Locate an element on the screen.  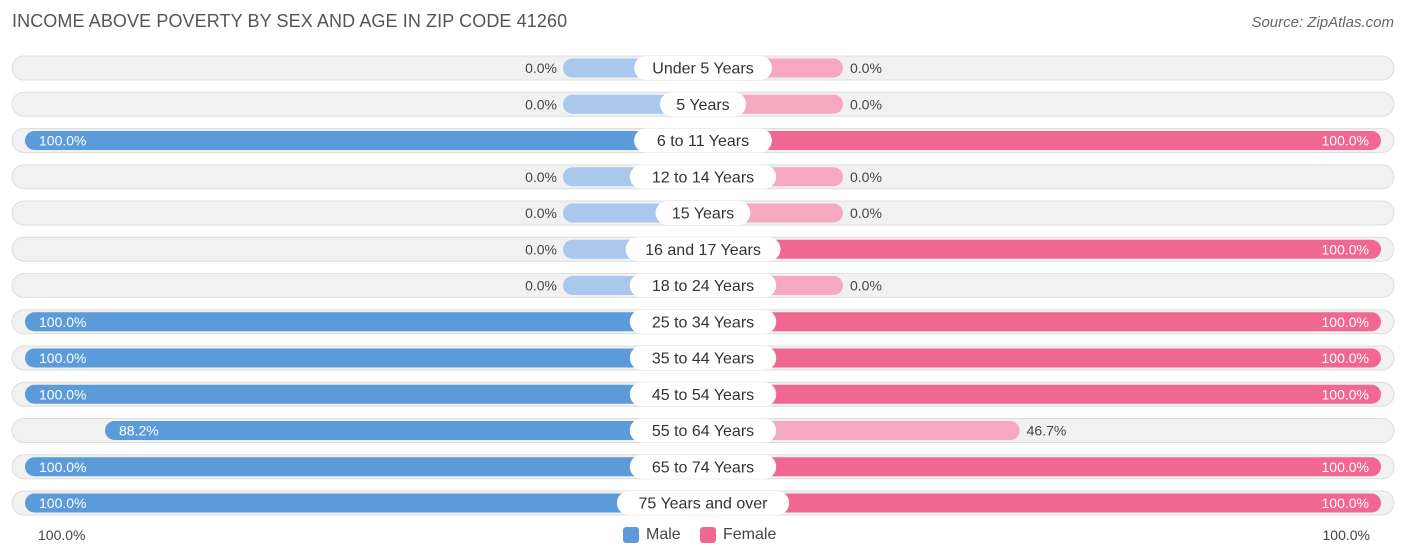
category-label: 35 to 44 Years is located at coordinates (703, 359).